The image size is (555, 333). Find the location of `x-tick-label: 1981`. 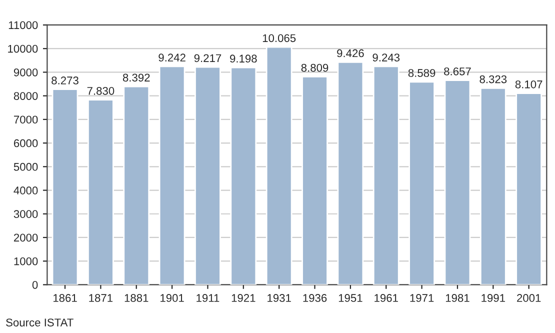

x-tick-label: 1981 is located at coordinates (458, 298).